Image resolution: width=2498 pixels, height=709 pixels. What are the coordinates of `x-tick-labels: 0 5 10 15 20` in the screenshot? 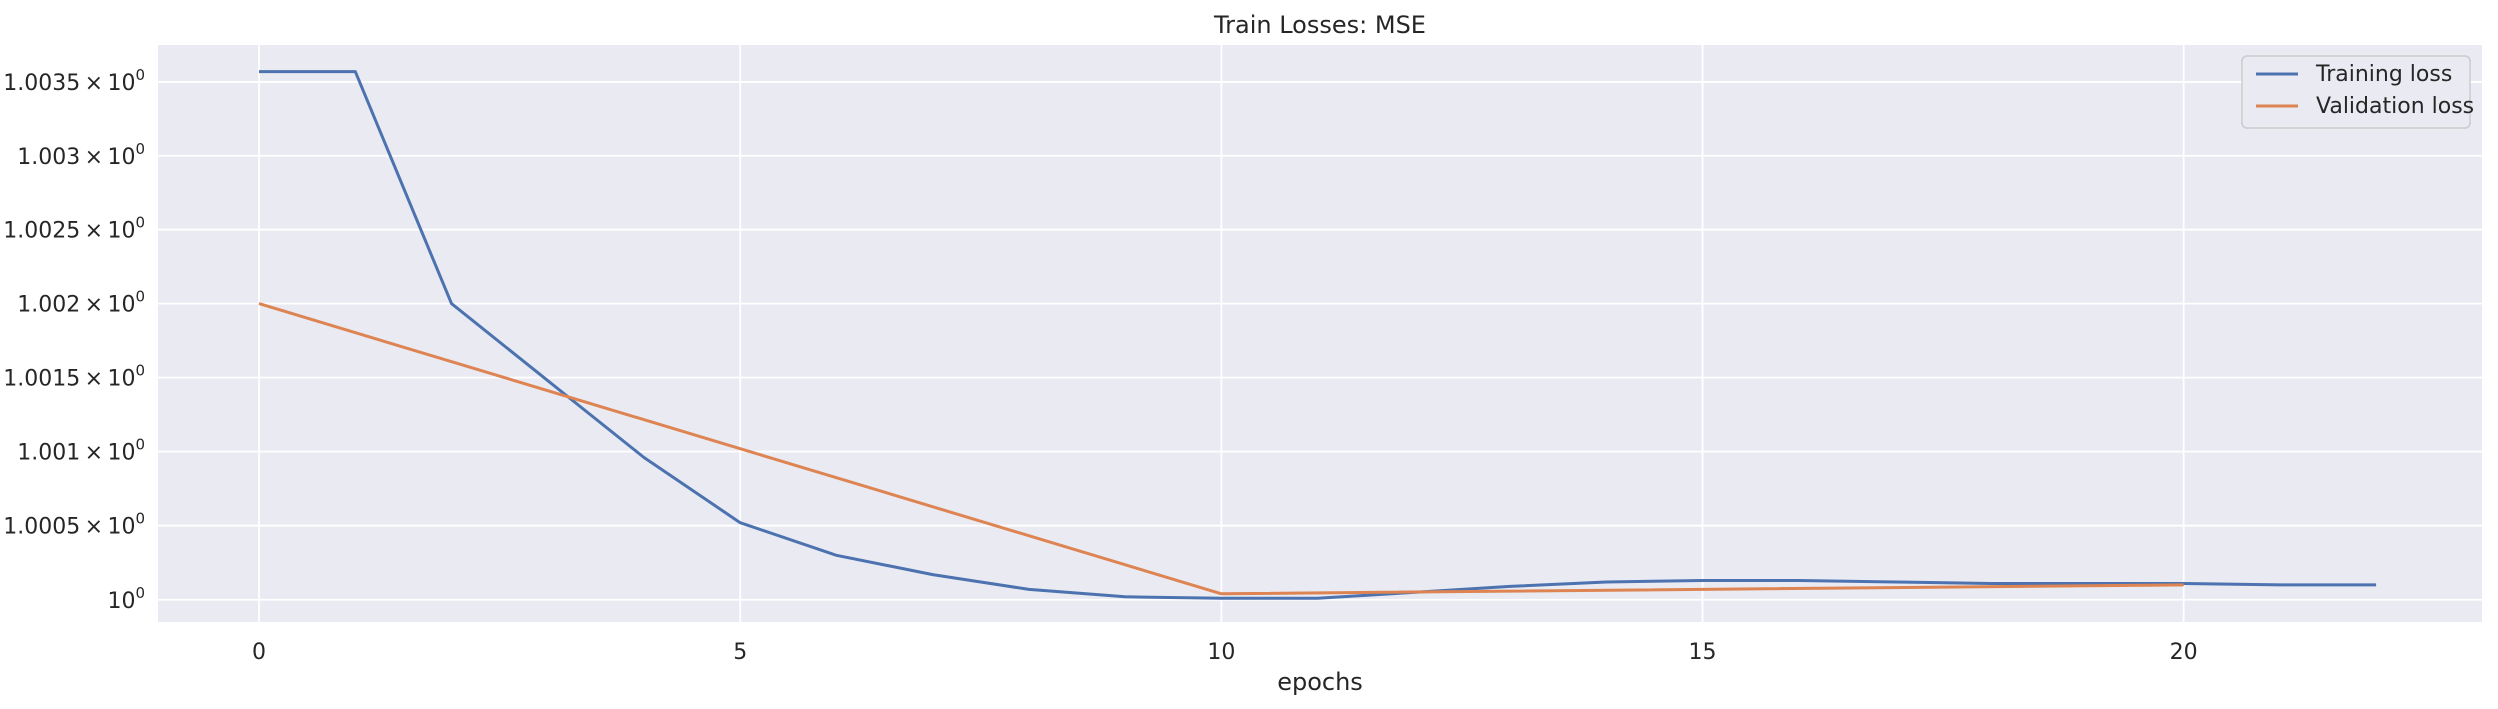 It's located at (1225, 652).